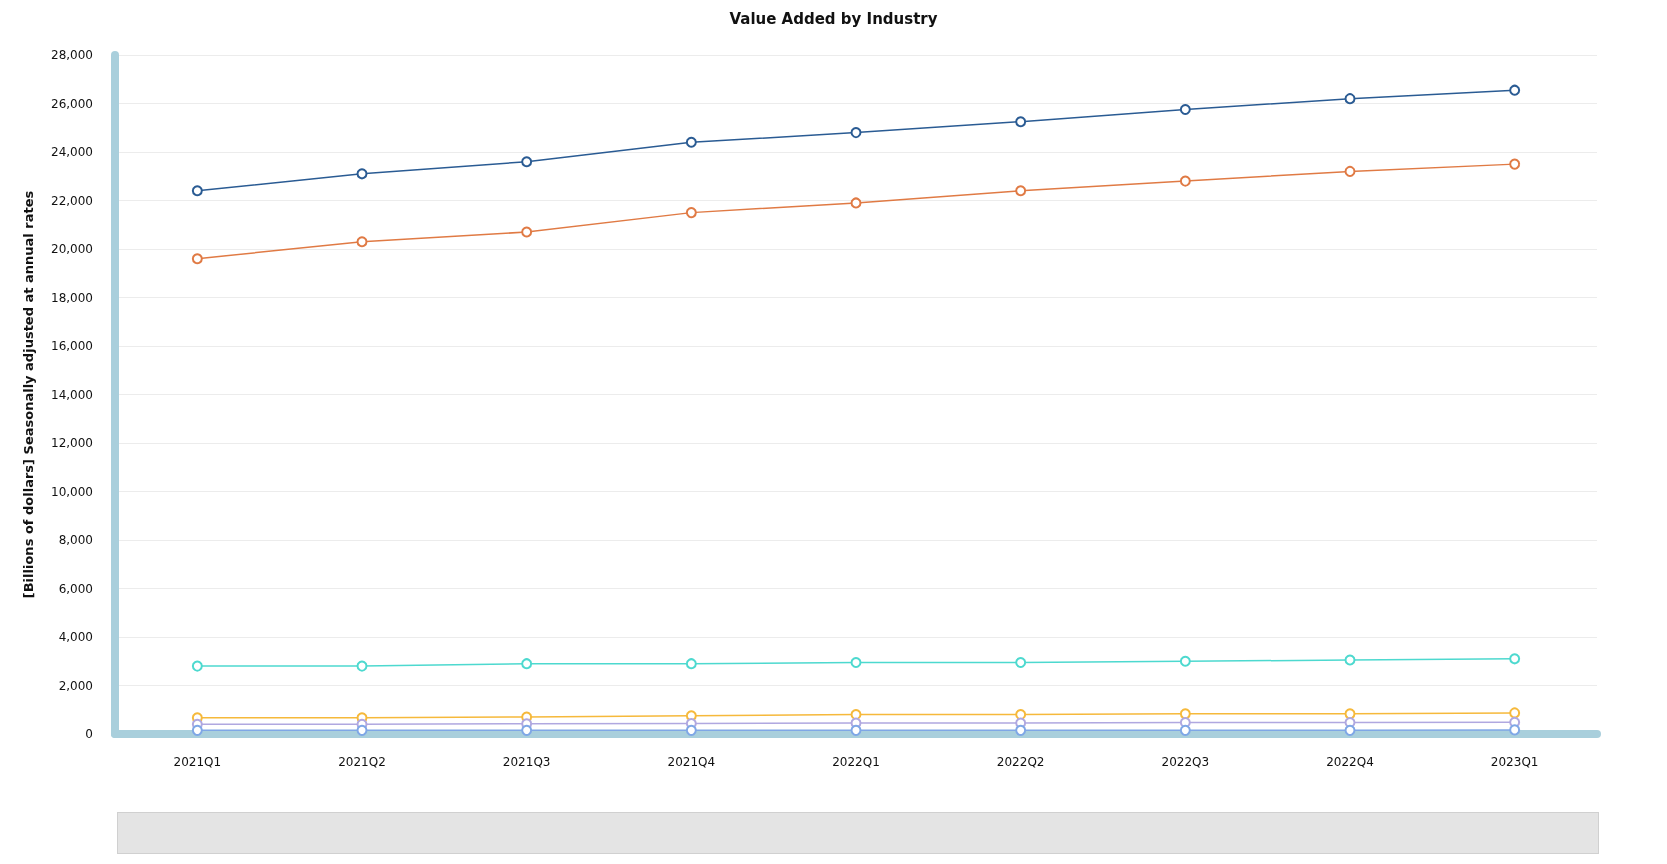 This screenshot has height=864, width=1667. I want to click on x-tick-label: 2022Q2, so click(1020, 762).